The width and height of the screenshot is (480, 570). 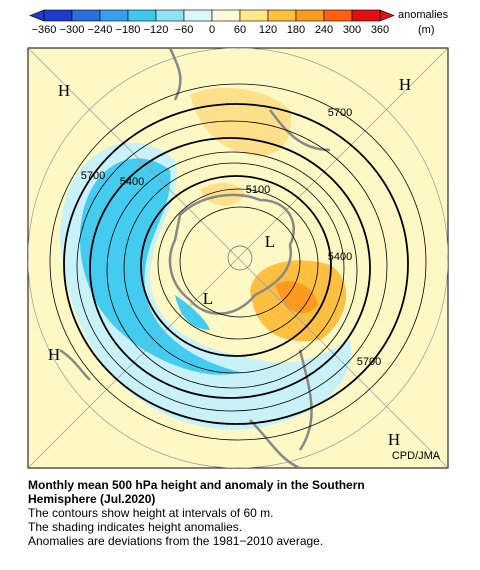 I want to click on colorbar-tick-label: −60, so click(x=184, y=30).